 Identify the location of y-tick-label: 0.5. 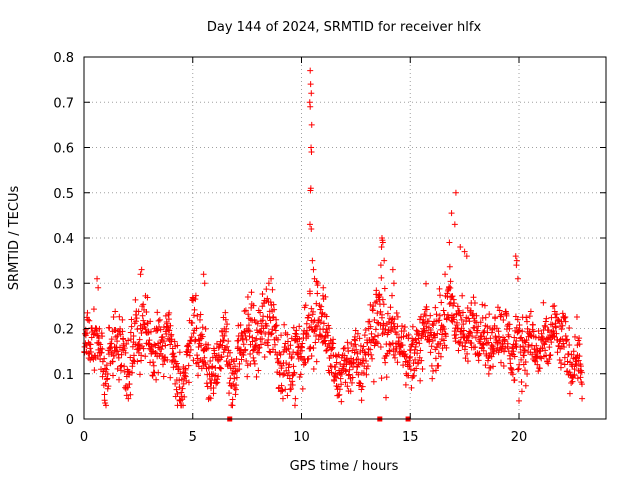
(63, 194).